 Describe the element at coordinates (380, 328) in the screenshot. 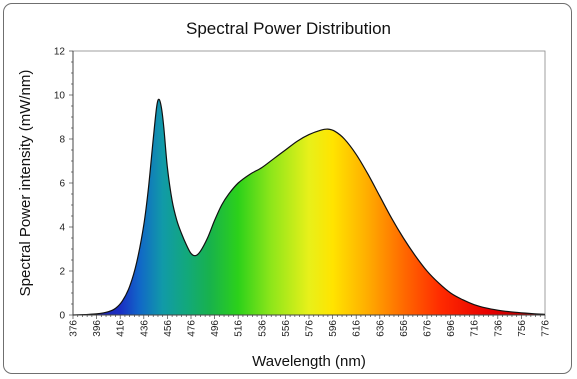

I see `x-tick-label: 636` at that location.